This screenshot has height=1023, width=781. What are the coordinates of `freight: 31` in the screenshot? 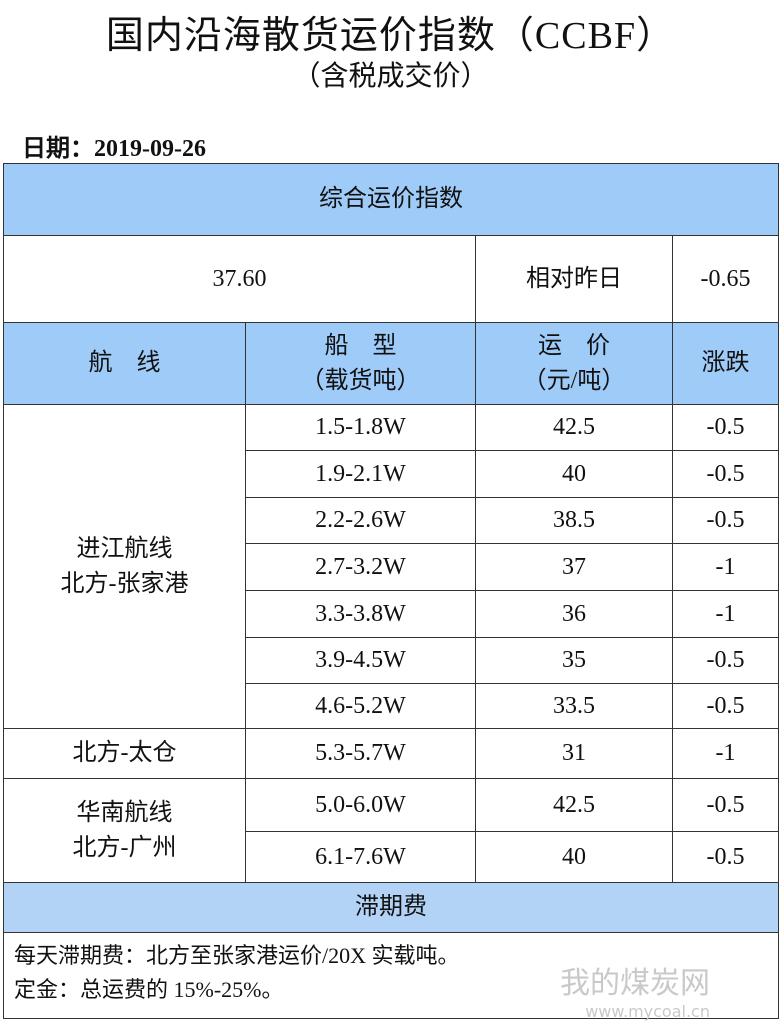 It's located at (574, 753).